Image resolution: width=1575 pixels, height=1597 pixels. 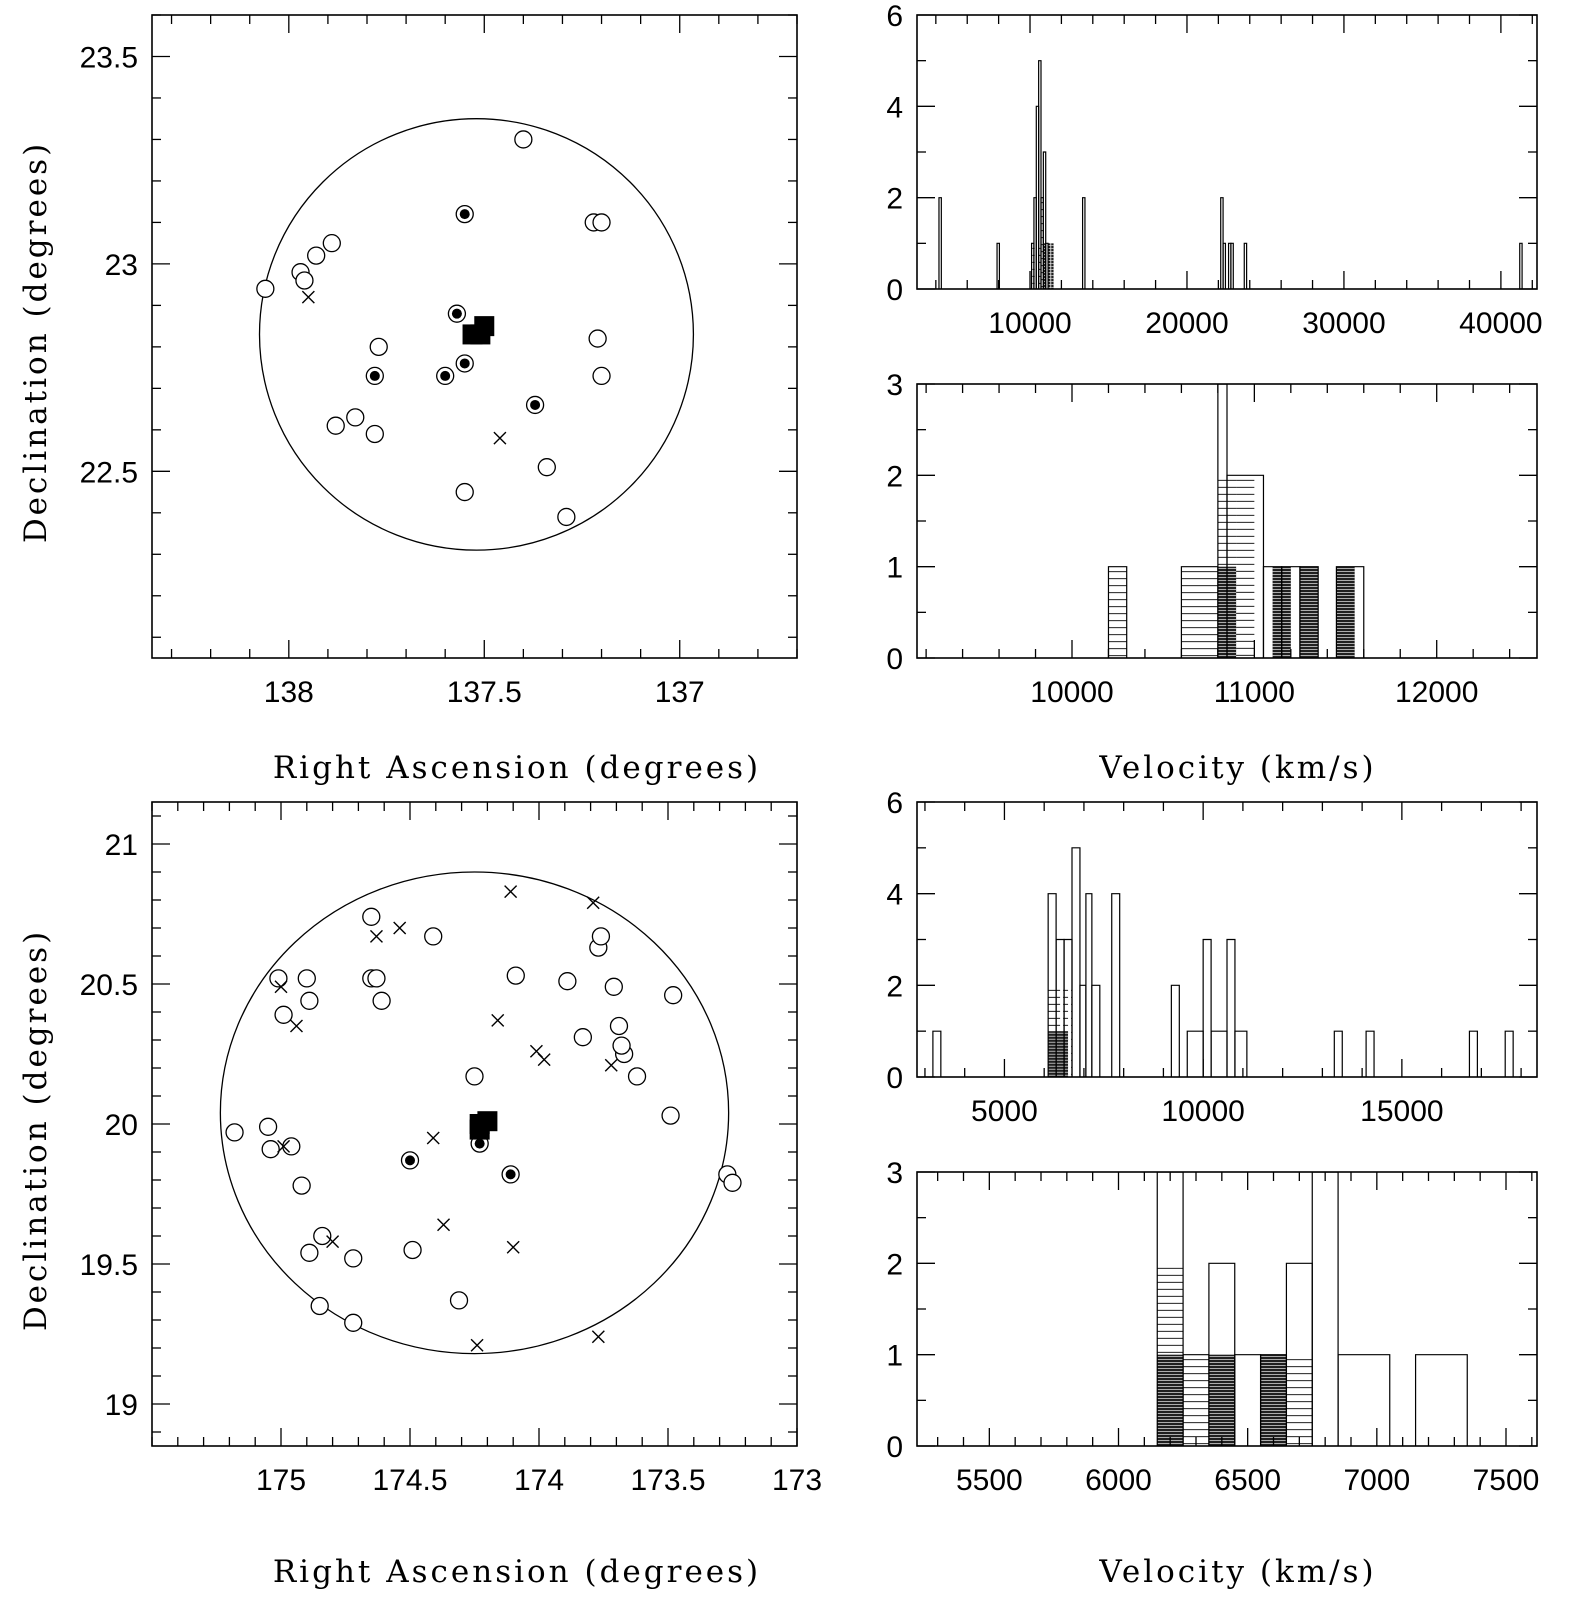 What do you see at coordinates (1212, 539) in the screenshot?
I see `histogram-top-zoom: 10000 11000 12000 0 1 2 3` at bounding box center [1212, 539].